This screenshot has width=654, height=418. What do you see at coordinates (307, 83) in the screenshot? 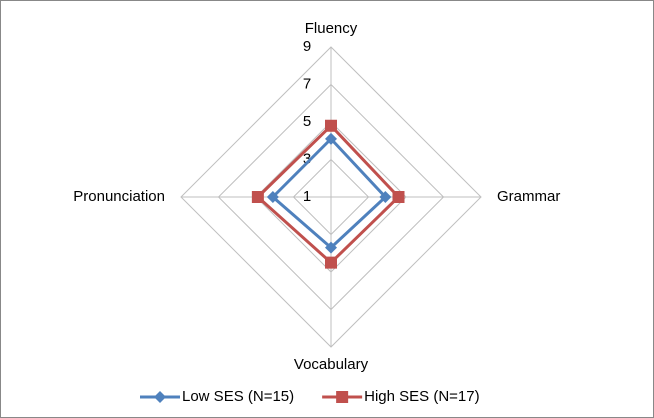
I see `r-tick-label: 7` at bounding box center [307, 83].